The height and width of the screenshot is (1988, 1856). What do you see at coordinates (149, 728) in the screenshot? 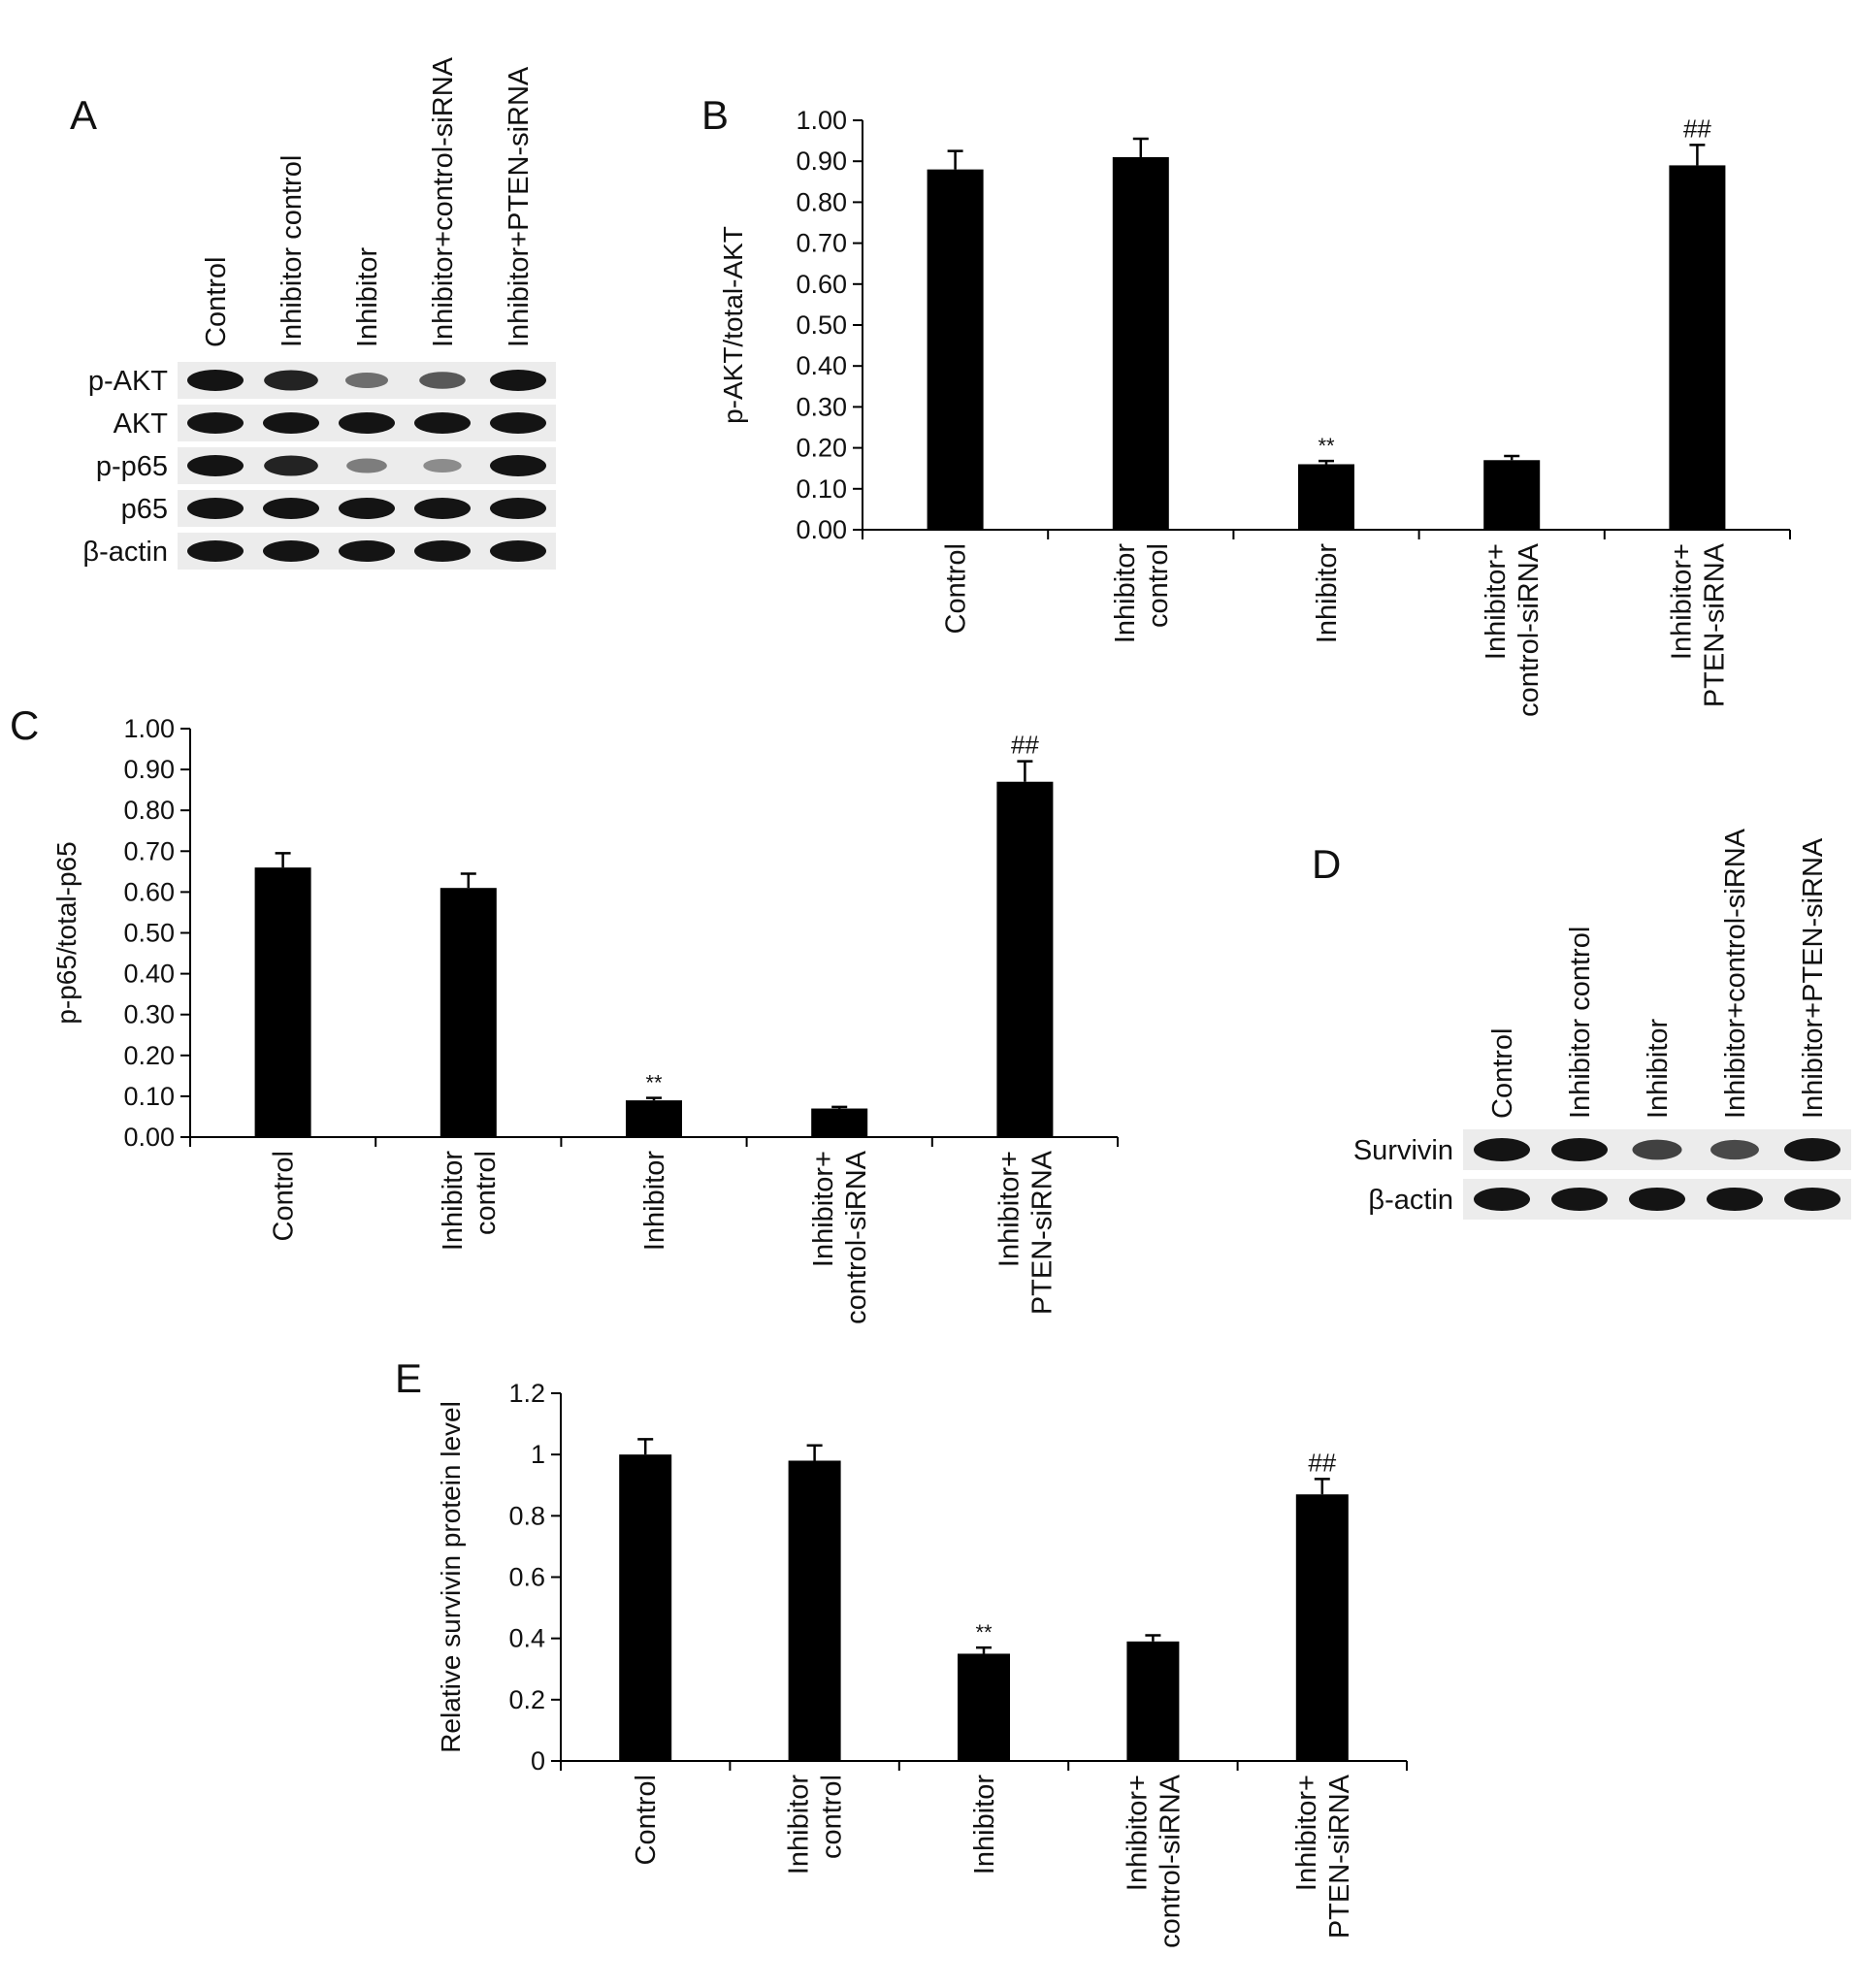
I see `y-tick-label: 1.00` at bounding box center [149, 728].